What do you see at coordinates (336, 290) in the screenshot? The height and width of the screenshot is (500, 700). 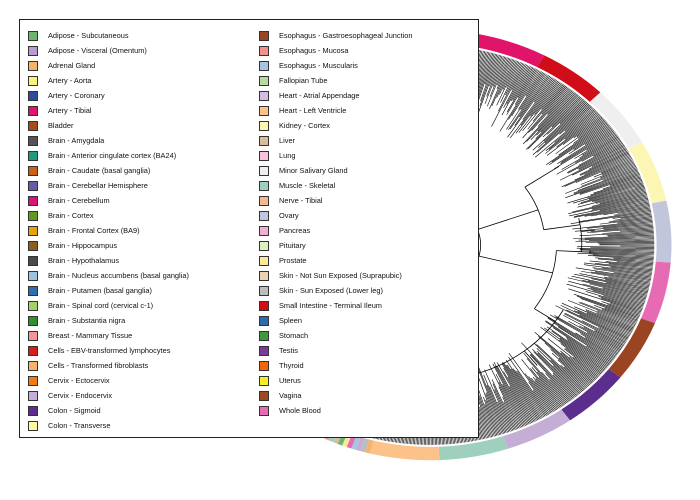 I see `legend-item: Skin - Sun Exposed (Lower leg)` at bounding box center [336, 290].